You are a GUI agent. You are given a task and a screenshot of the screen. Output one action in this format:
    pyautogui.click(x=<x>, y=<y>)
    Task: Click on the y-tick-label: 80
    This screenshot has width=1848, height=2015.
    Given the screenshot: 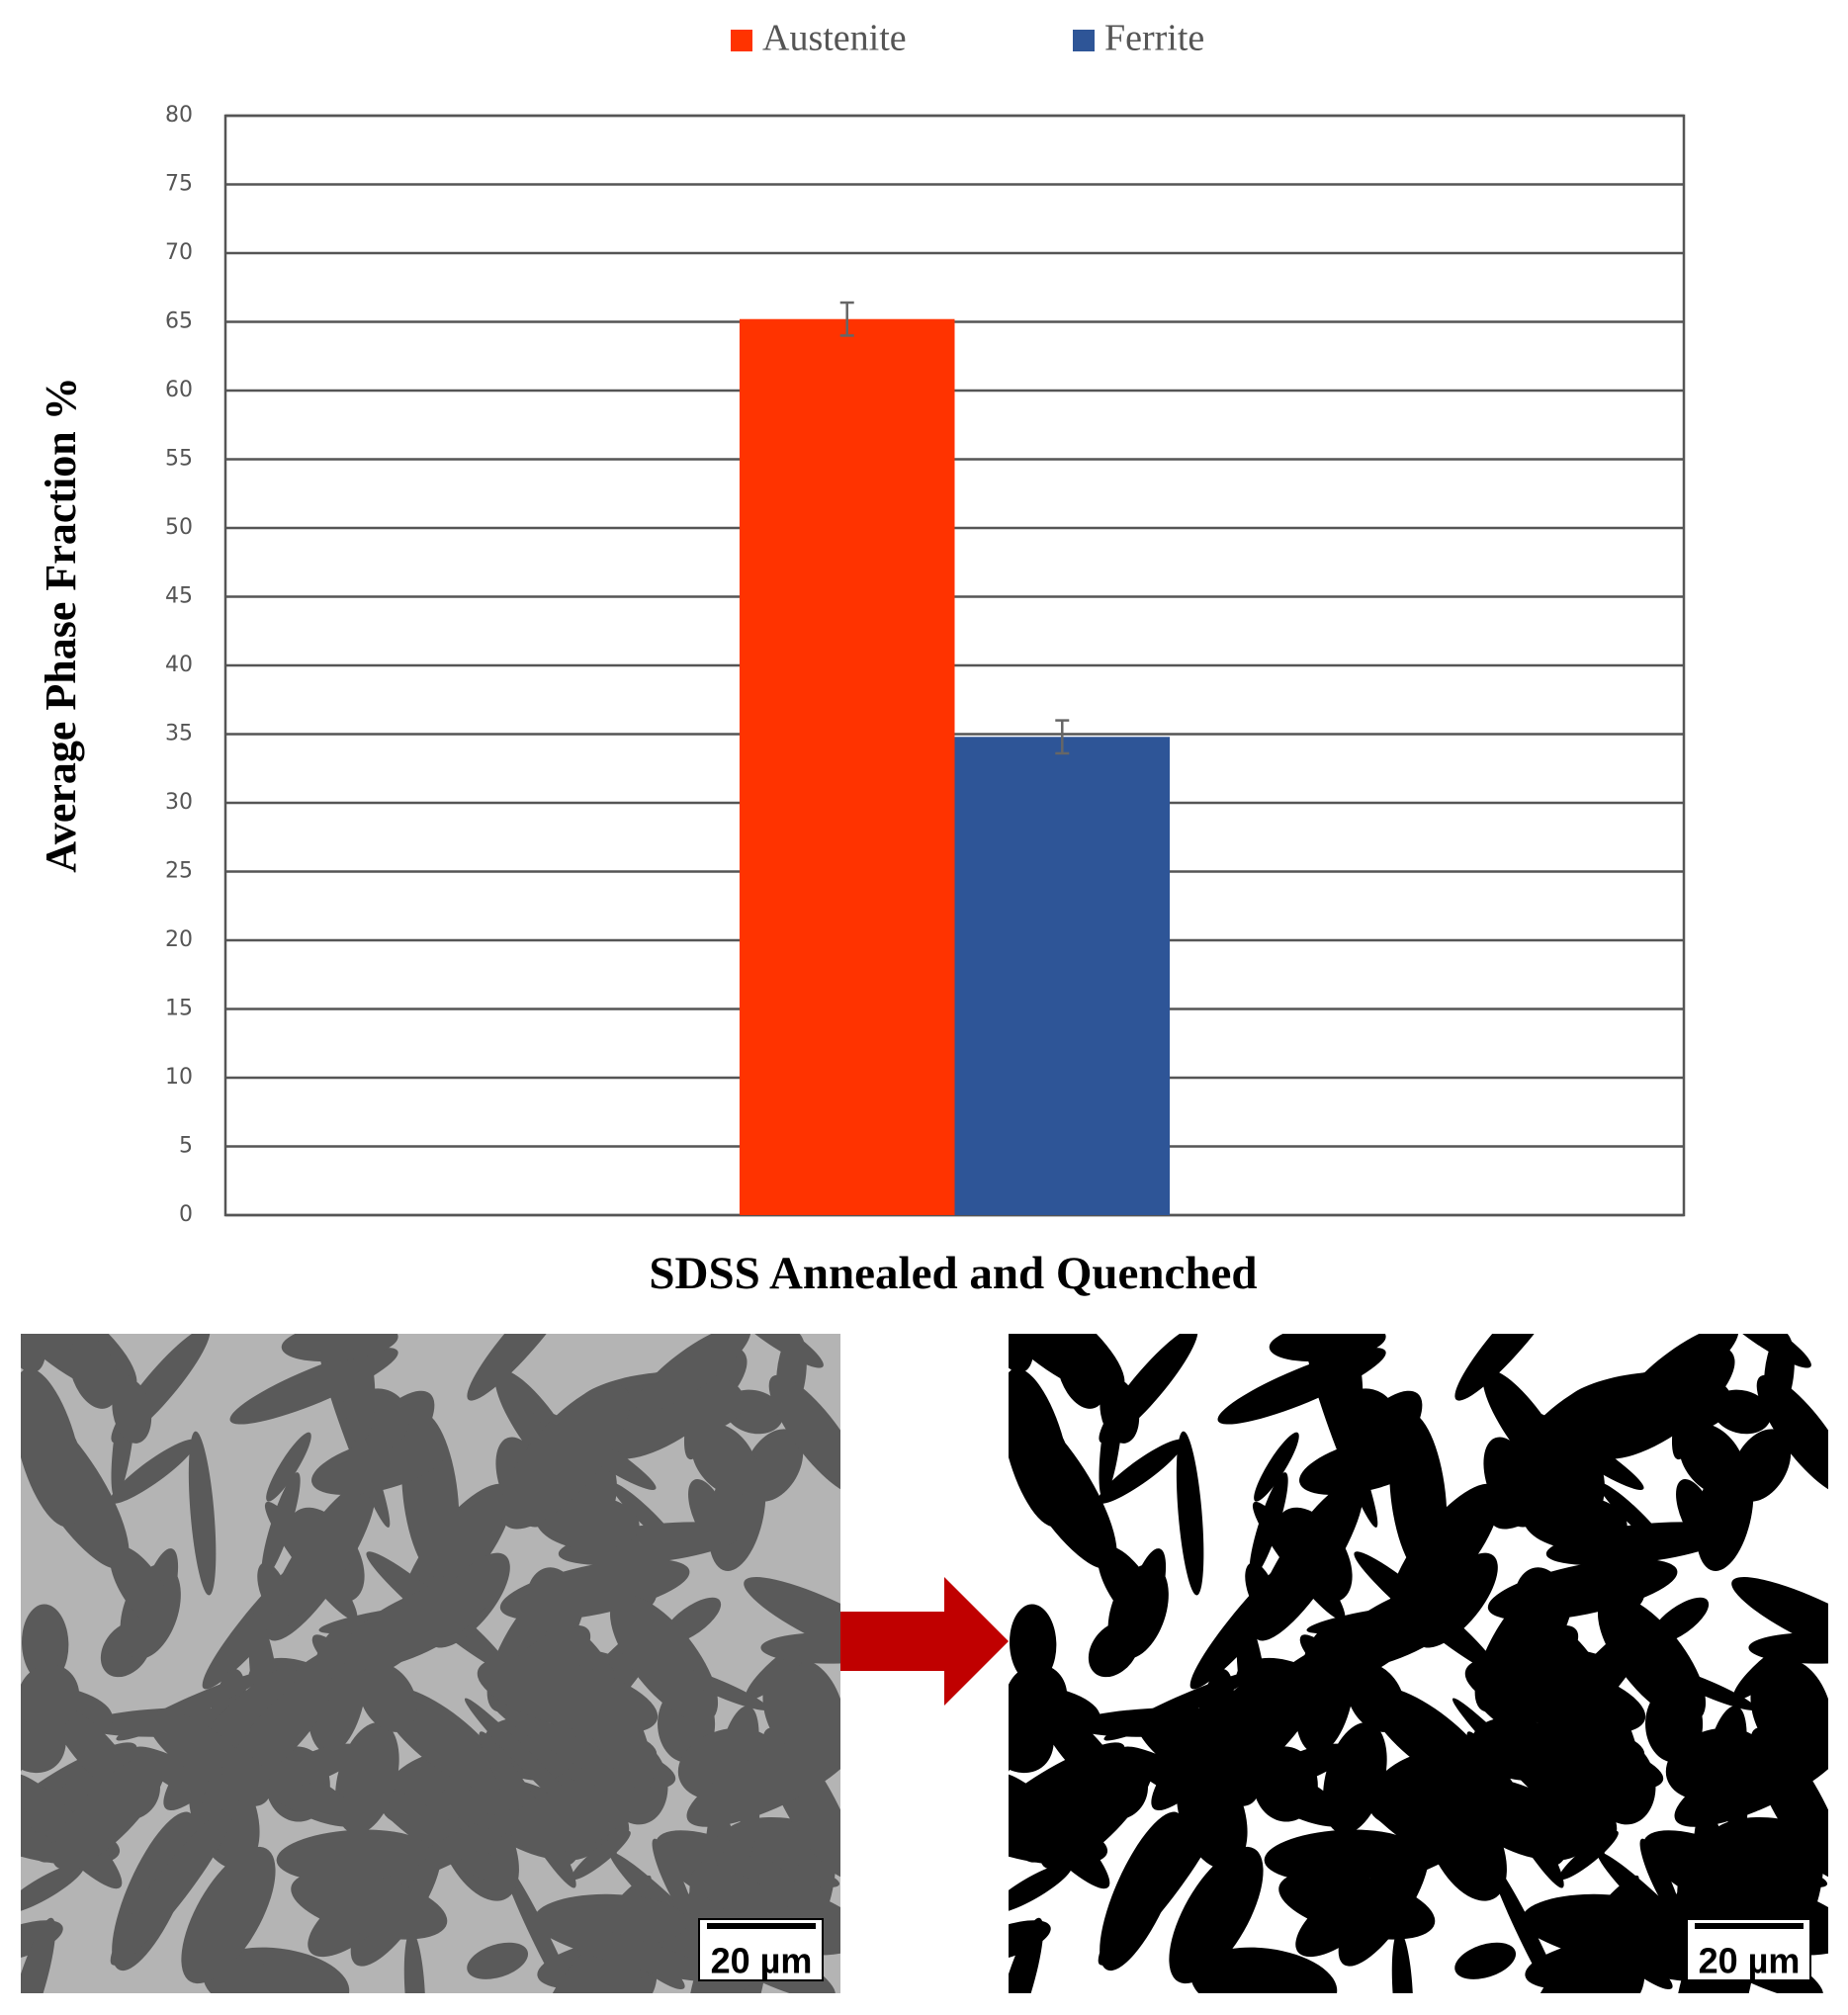 What is the action you would take?
    pyautogui.click(x=179, y=115)
    